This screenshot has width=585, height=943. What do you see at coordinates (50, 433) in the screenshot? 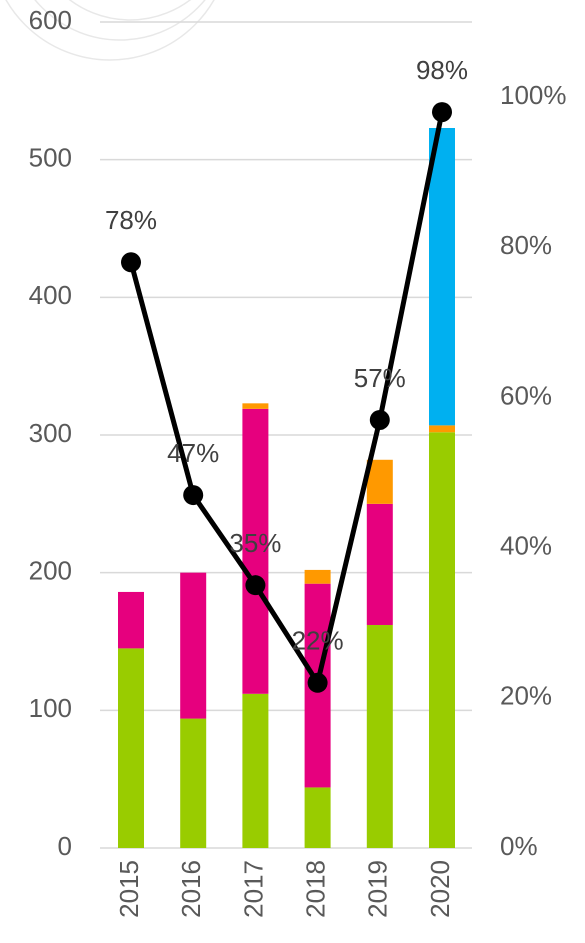
I see `y-tick-label: 300` at bounding box center [50, 433].